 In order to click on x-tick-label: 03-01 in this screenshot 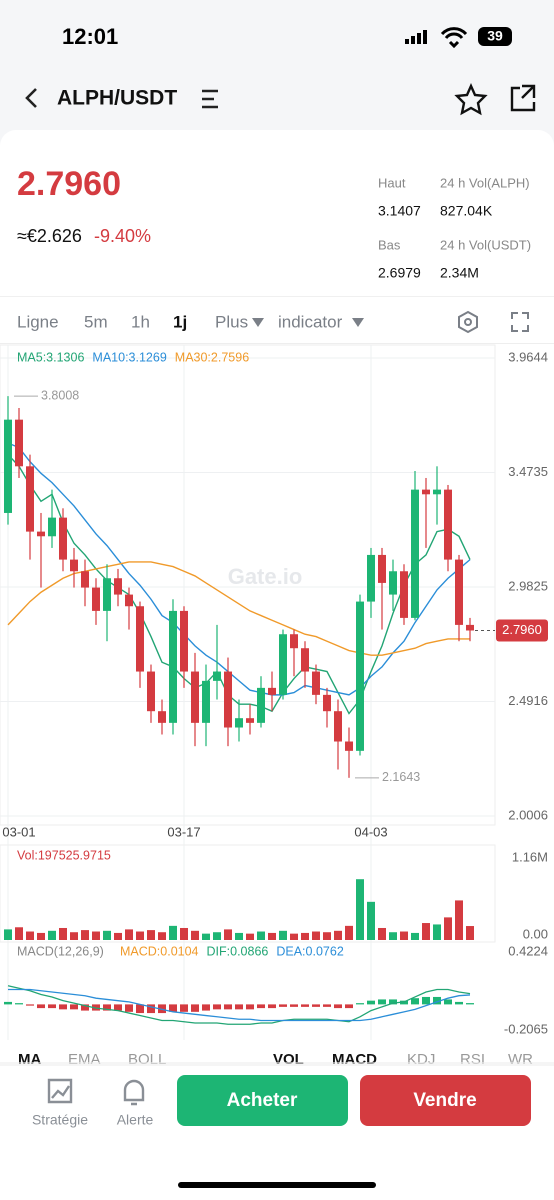, I will do `click(18, 831)`.